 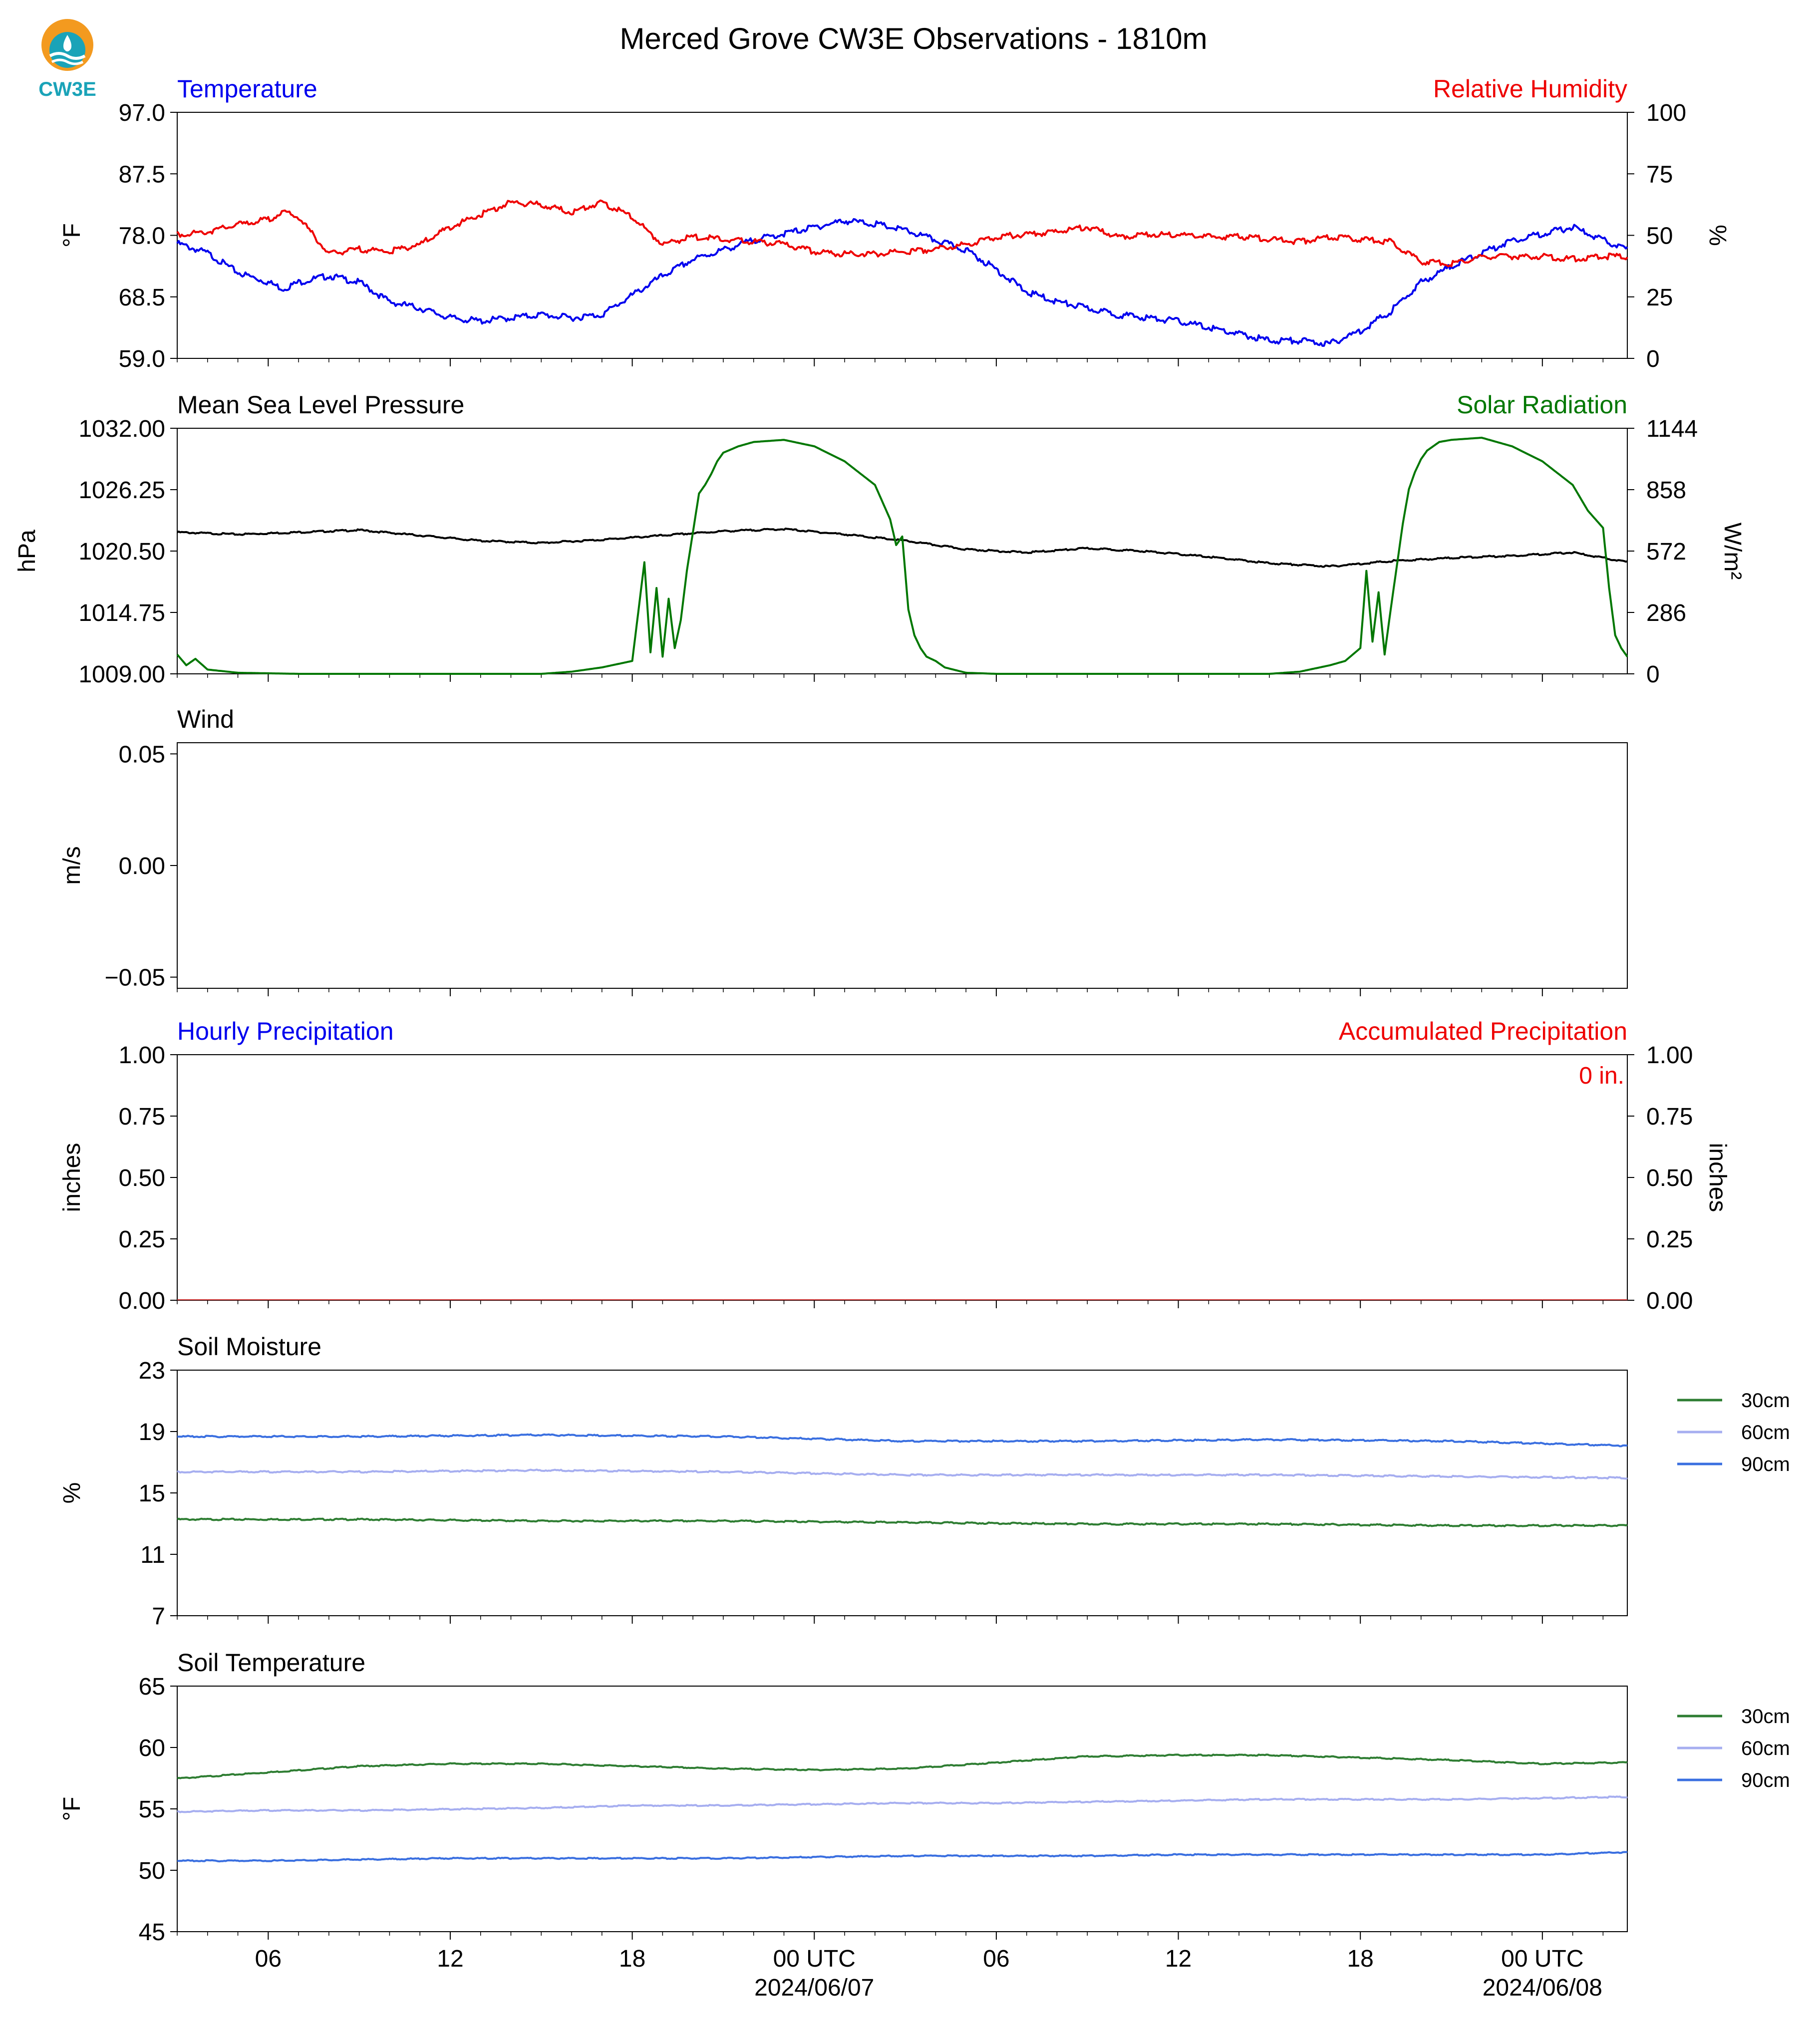 What do you see at coordinates (271, 1663) in the screenshot?
I see `panel-title-left: Soil Temperature` at bounding box center [271, 1663].